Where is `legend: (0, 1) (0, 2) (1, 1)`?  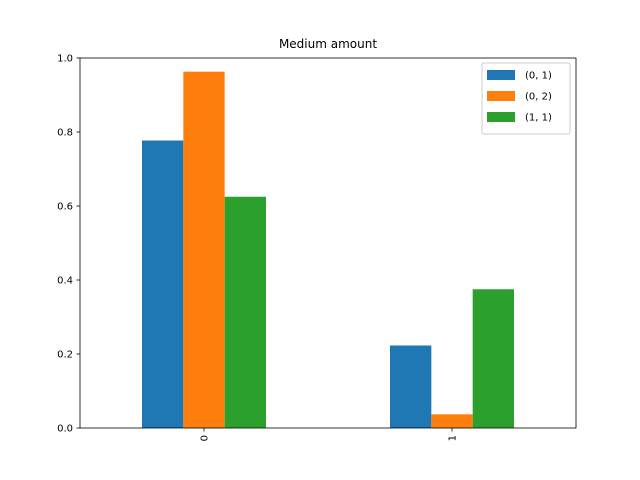 legend: (0, 1) (0, 2) (1, 1) is located at coordinates (526, 98).